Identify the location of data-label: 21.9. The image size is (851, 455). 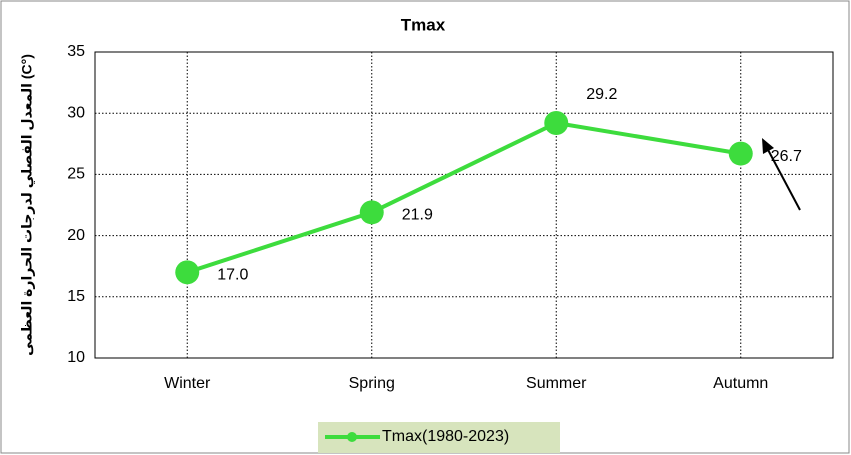
(417, 215).